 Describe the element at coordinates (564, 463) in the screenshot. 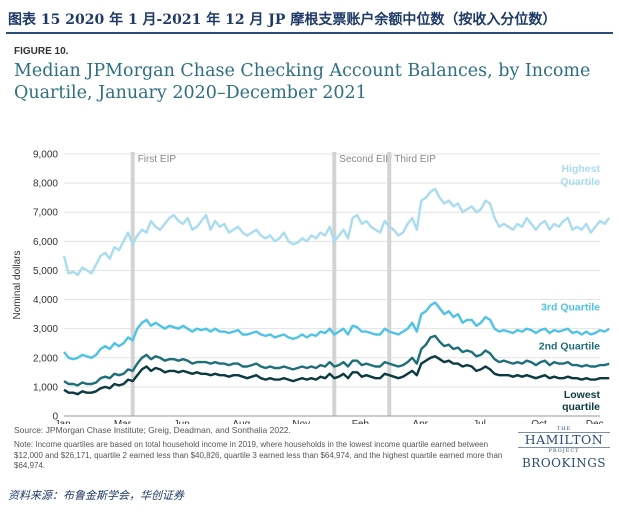

I see `logo-brookings: BROOKINGS` at that location.